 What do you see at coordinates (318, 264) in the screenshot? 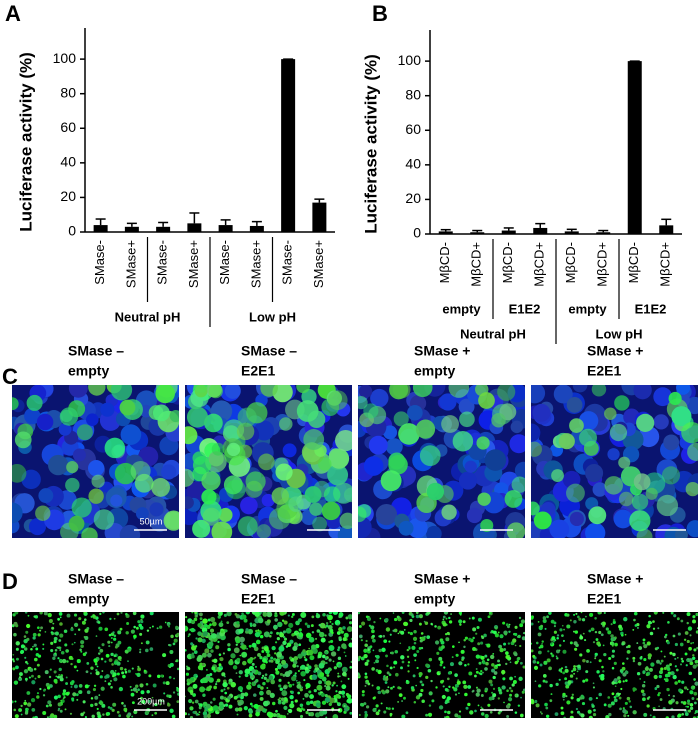
I see `x-tick-label: SMase+` at bounding box center [318, 264].